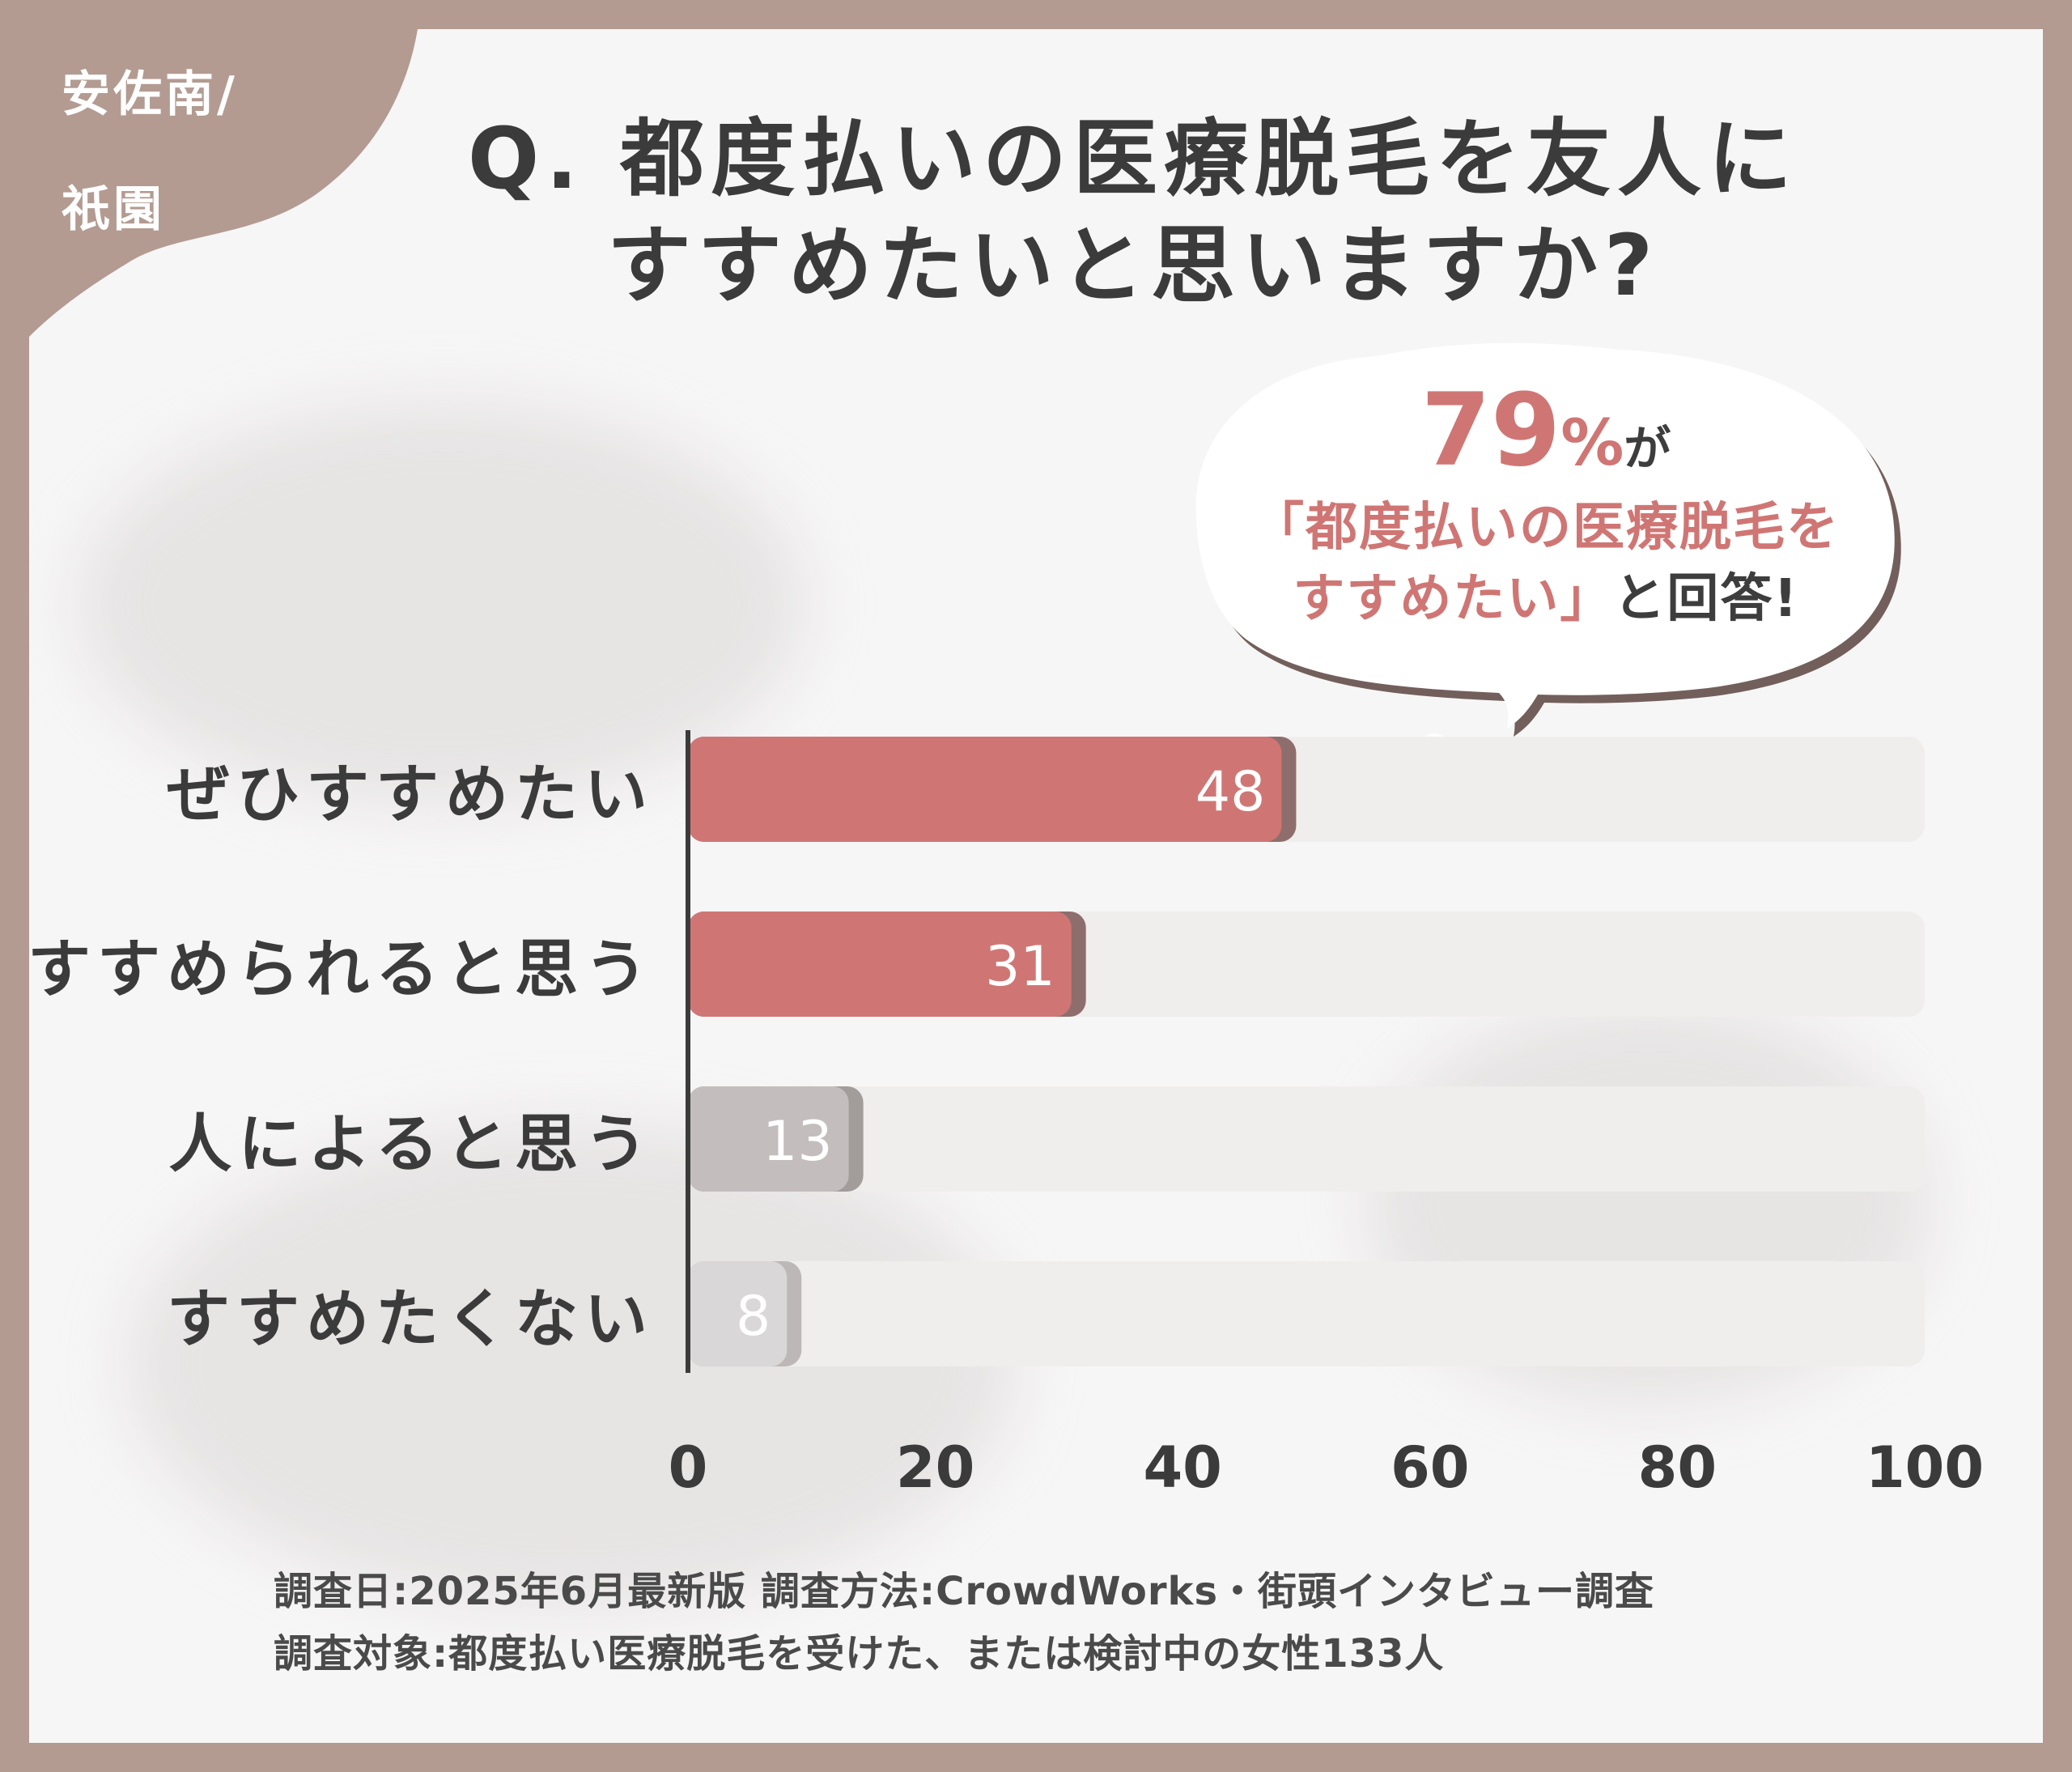 Image resolution: width=2072 pixels, height=1772 pixels. What do you see at coordinates (1430, 1467) in the screenshot?
I see `x-tick-label: 60` at bounding box center [1430, 1467].